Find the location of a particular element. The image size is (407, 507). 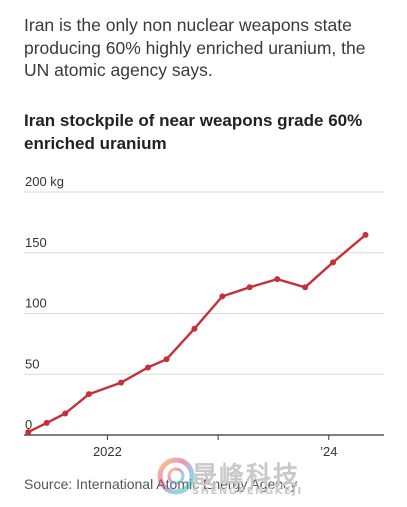

y-tick-label: 50 is located at coordinates (32, 363).